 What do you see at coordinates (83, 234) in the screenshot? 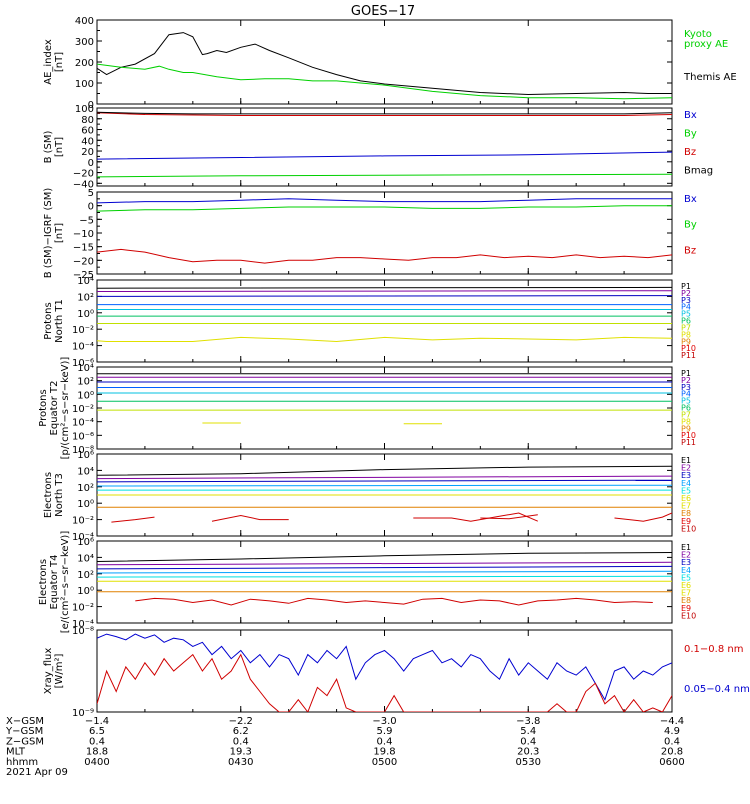
I see `y-tick-label: −10` at bounding box center [83, 234].